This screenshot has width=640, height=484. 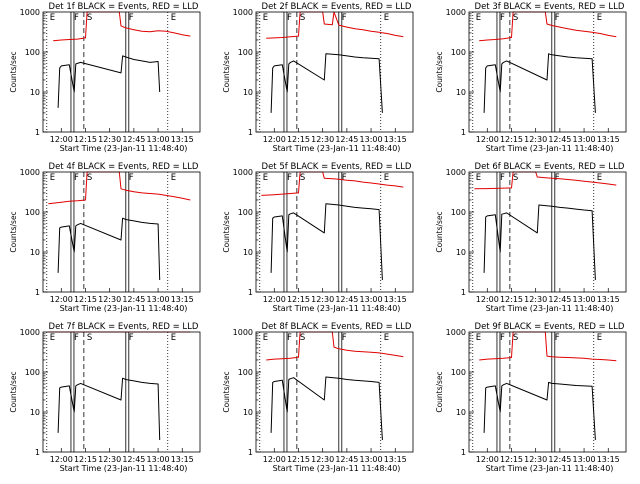 What do you see at coordinates (550, 167) in the screenshot?
I see `panel-title: Det 6f BLACK = Events, RED = LLD` at bounding box center [550, 167].